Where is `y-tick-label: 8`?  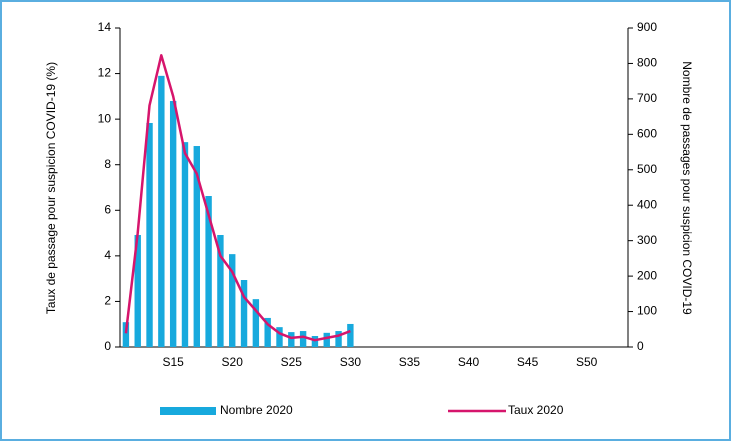
y-tick-label: 8 is located at coordinates (107, 164).